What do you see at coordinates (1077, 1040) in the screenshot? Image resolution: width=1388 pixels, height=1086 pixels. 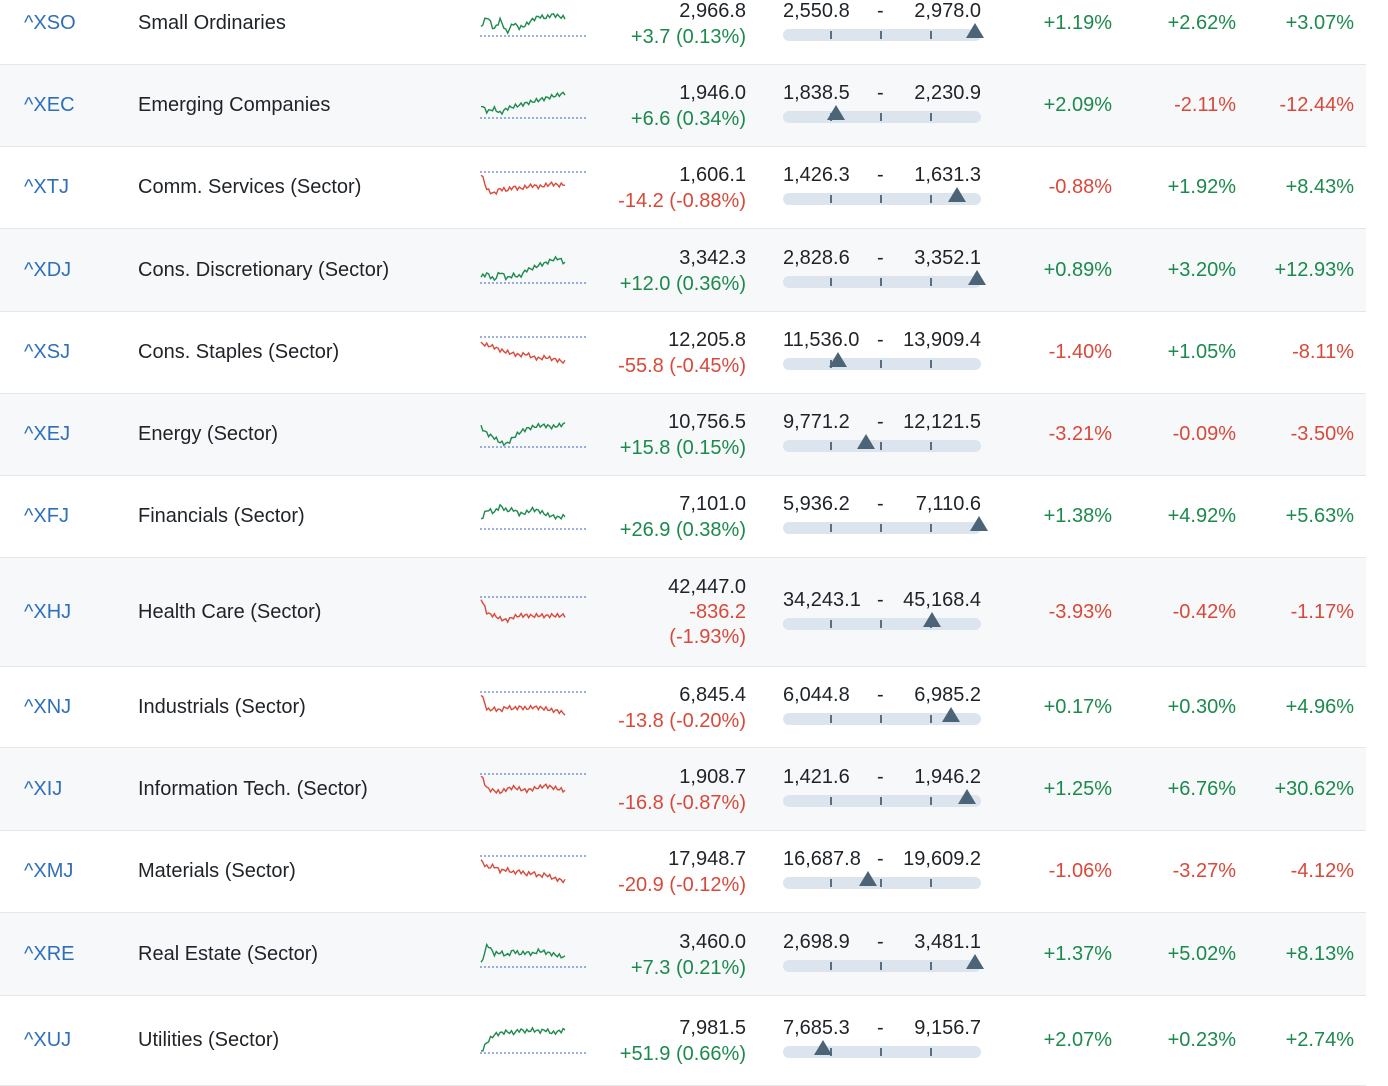 I see `period-change-p1: +2.07%` at bounding box center [1077, 1040].